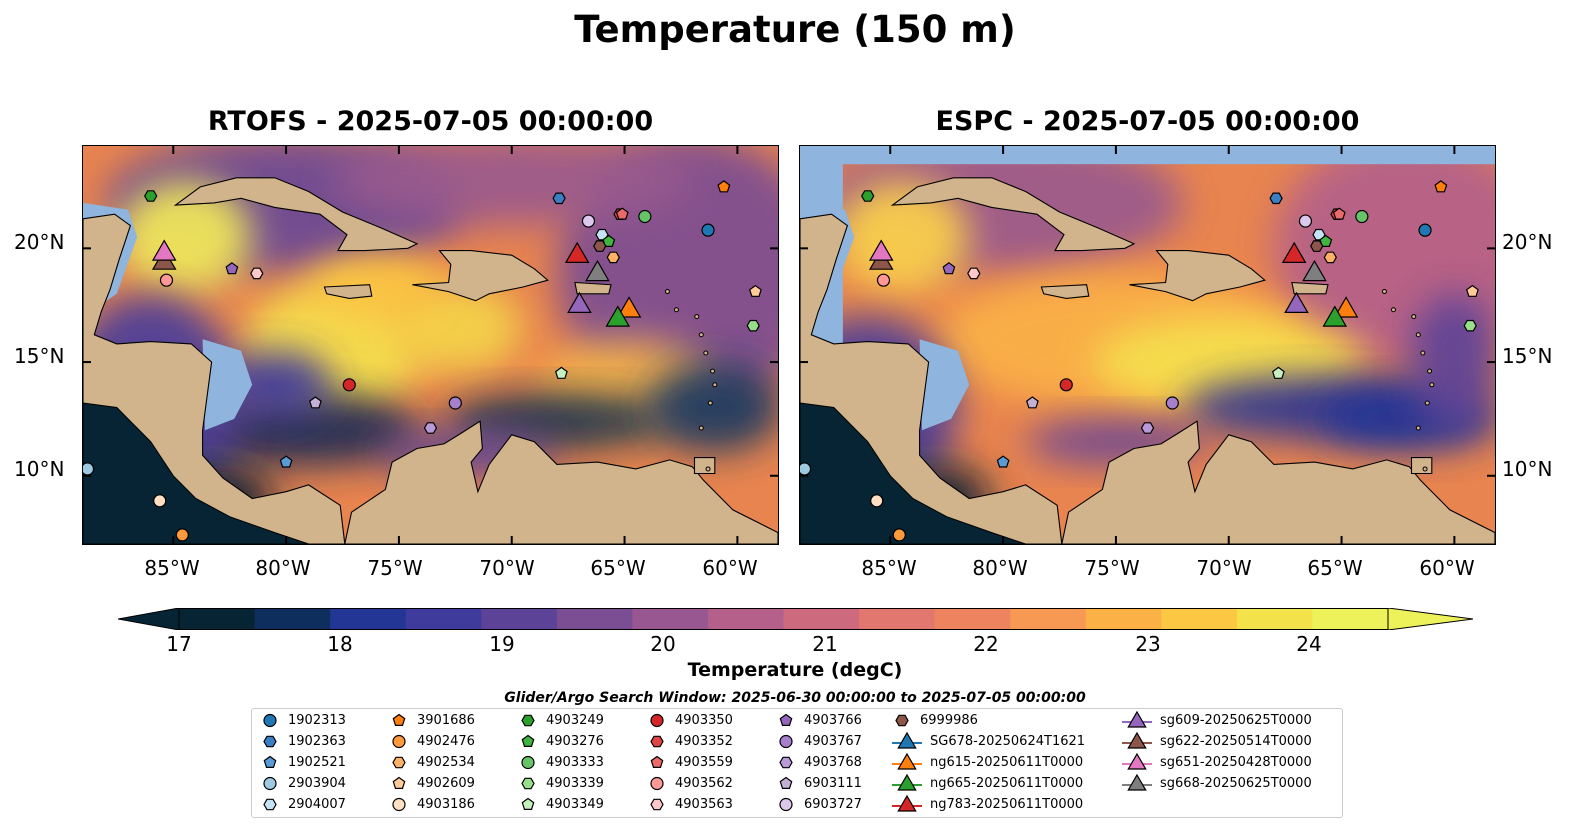 The width and height of the screenshot is (1590, 829). What do you see at coordinates (446, 783) in the screenshot?
I see `legend-label: 4902609` at bounding box center [446, 783].